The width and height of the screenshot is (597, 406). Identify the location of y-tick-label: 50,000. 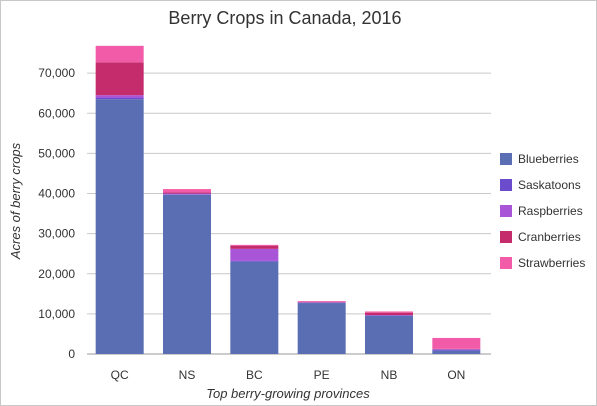
(56, 153).